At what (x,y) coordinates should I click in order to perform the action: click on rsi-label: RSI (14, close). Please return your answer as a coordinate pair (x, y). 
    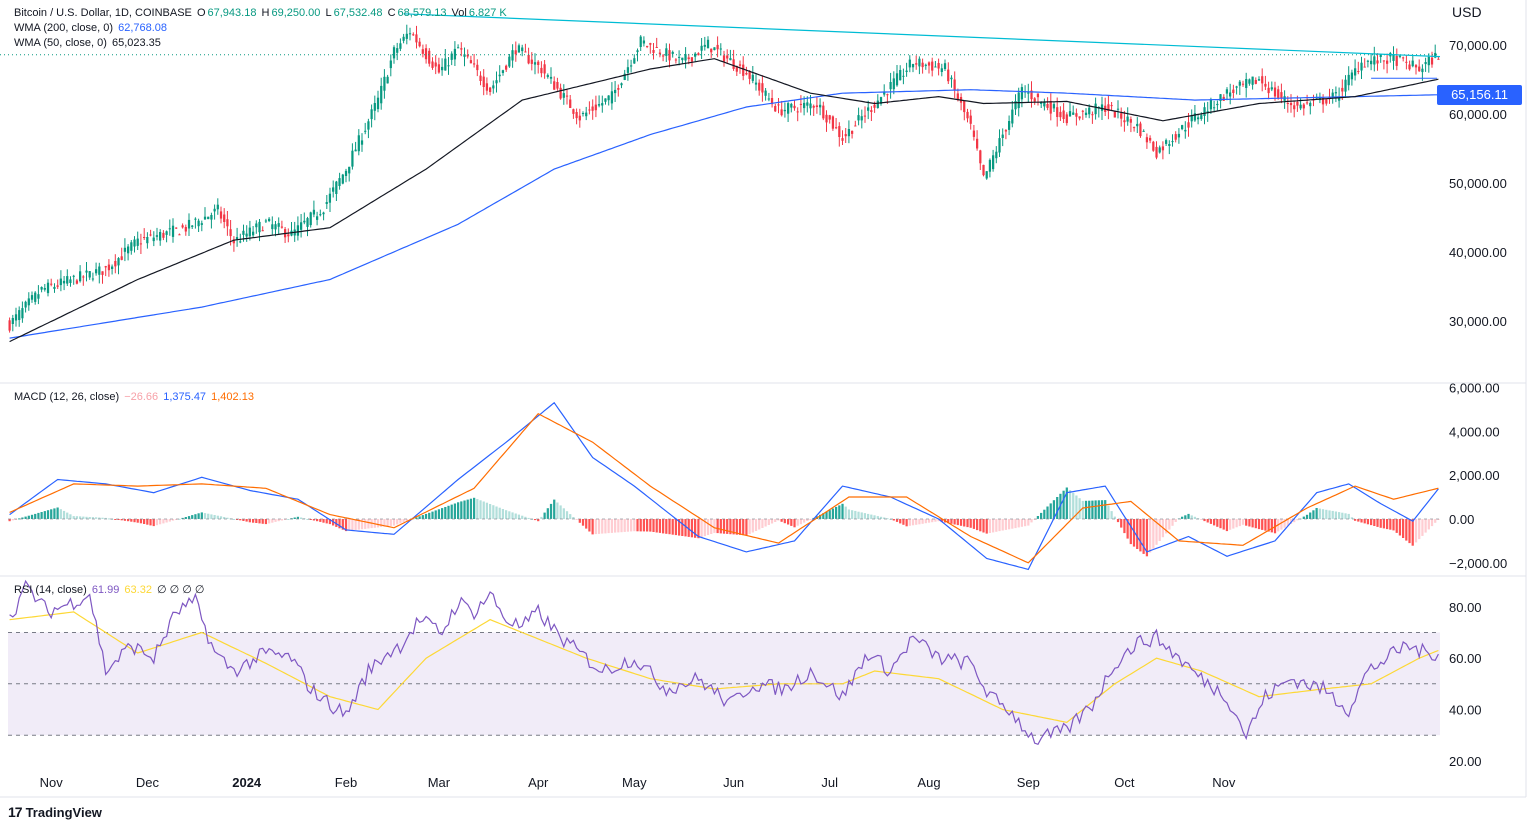
    Looking at the image, I should click on (50, 590).